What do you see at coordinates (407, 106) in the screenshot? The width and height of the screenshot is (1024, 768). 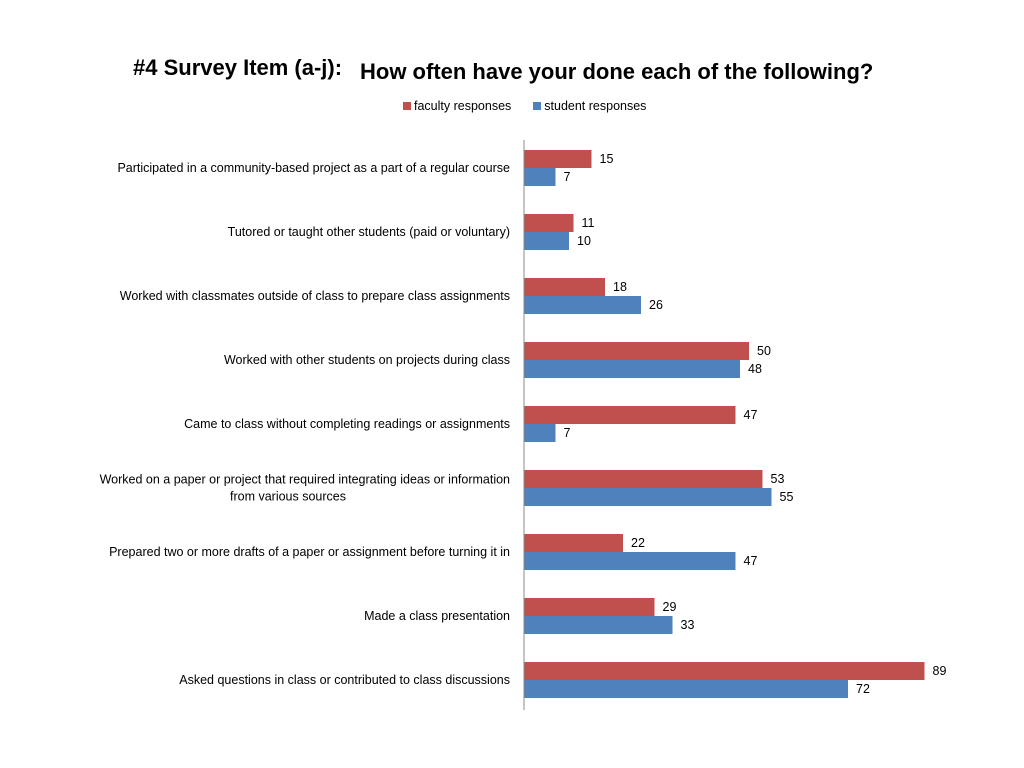 I see `legend-swatch-faculty` at bounding box center [407, 106].